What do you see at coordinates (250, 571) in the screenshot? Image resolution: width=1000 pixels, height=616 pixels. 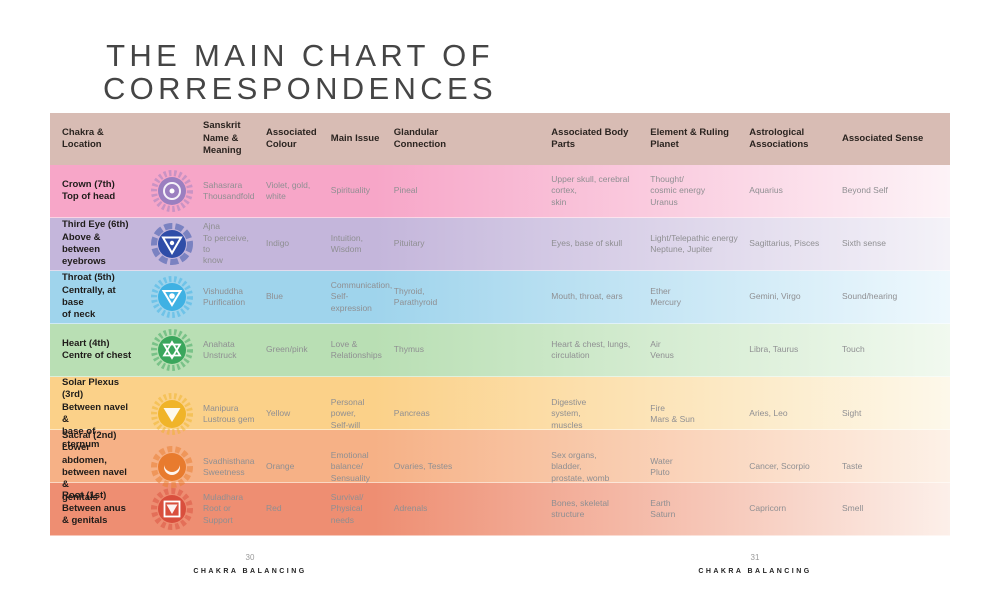 I see `book-title-left: CHAKRA BALANCING` at bounding box center [250, 571].